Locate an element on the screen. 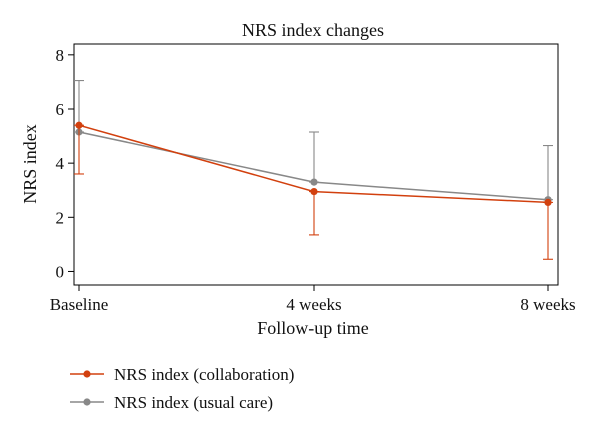 This screenshot has width=600, height=436. y-tick-label: 6 is located at coordinates (60, 109).